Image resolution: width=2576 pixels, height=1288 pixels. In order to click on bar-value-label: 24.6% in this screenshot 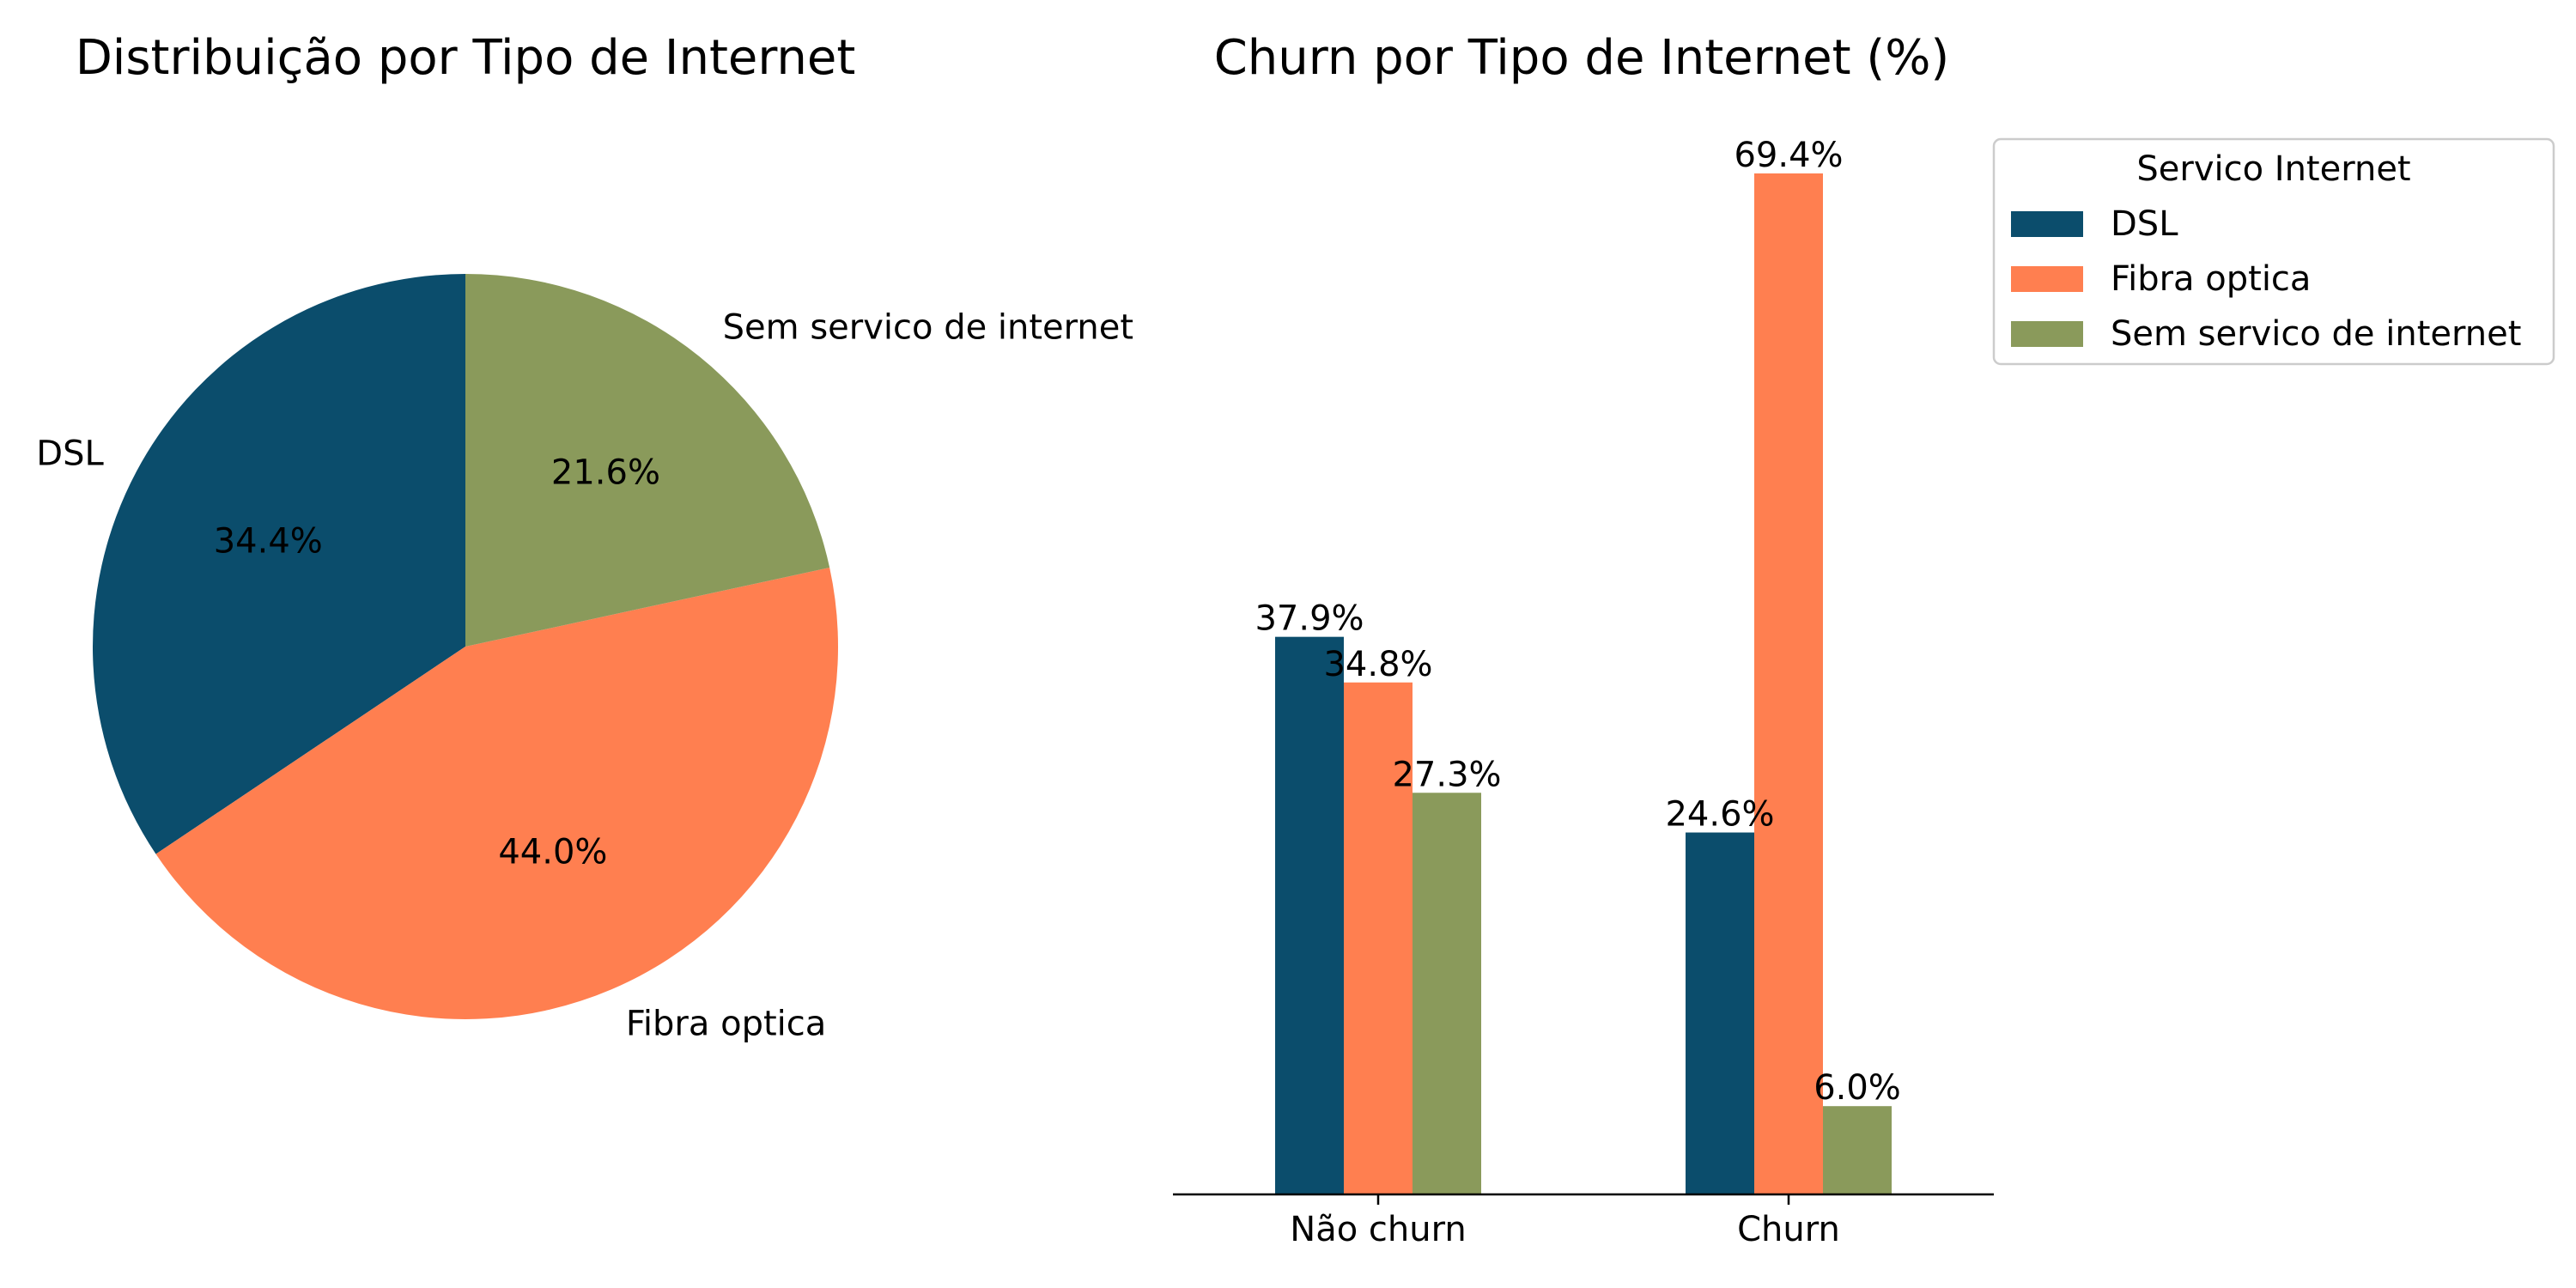, I will do `click(1719, 815)`.